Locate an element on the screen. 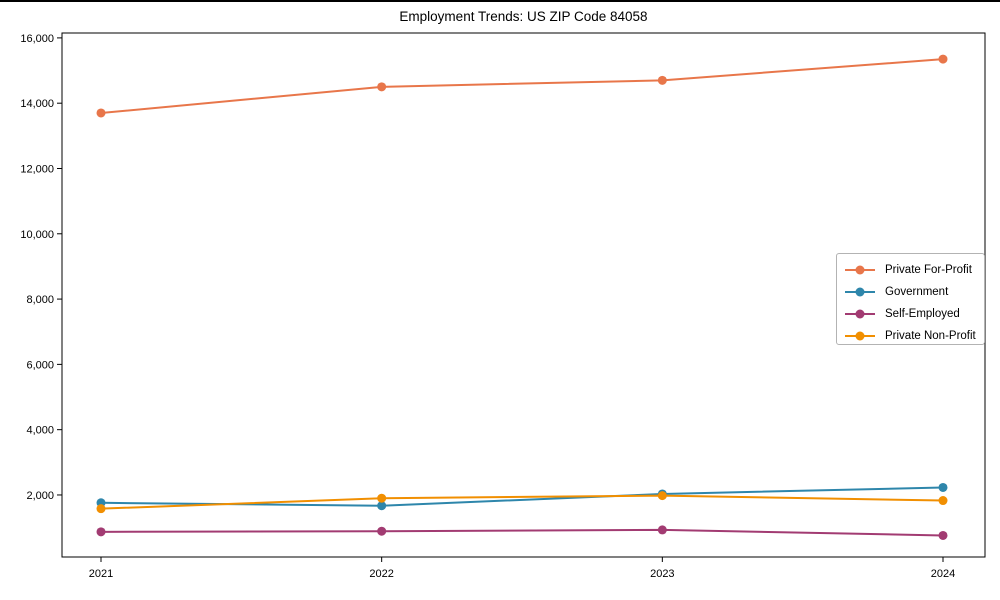 This screenshot has height=600, width=1000. x-tick-label: 2022 is located at coordinates (381, 574).